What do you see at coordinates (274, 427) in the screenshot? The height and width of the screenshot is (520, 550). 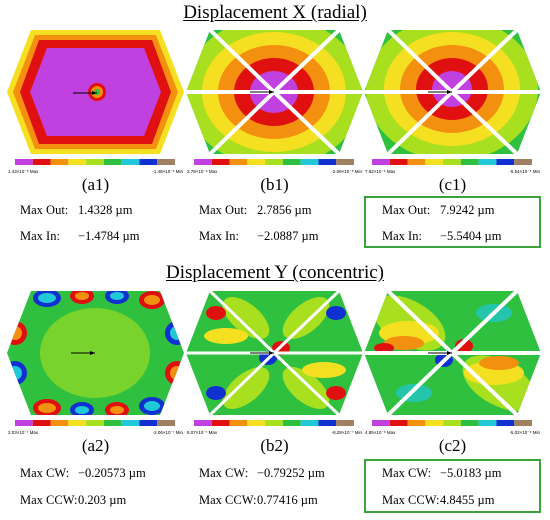 I see `color-legend-b2: 8.07×10⁻⁷ Max -8.28×10⁻⁷ Min` at bounding box center [274, 427].